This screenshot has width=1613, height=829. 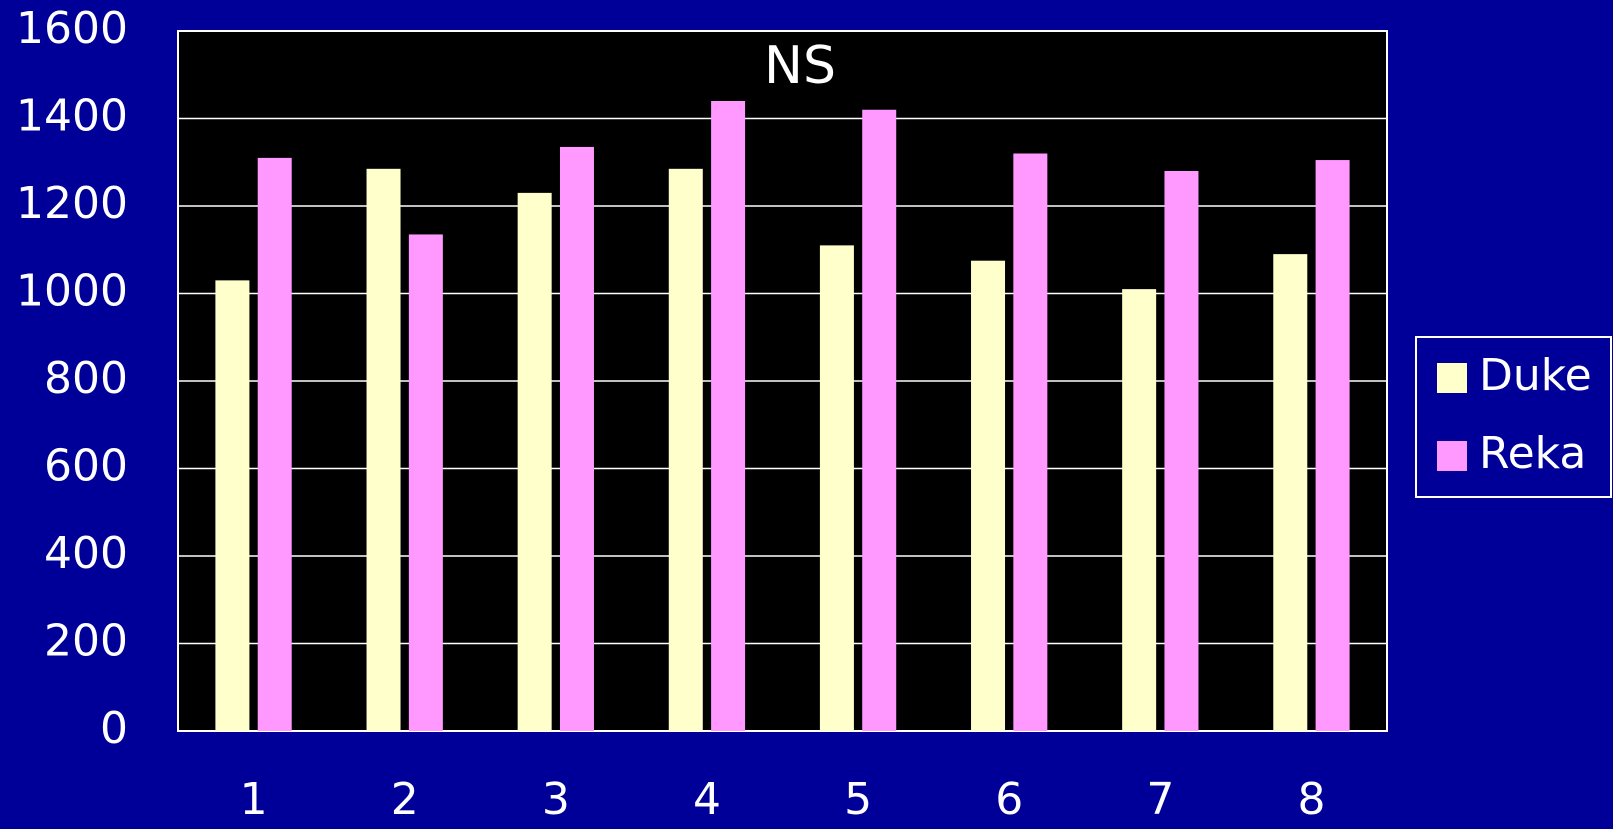 What do you see at coordinates (858, 799) in the screenshot?
I see `x-tick-label: 5` at bounding box center [858, 799].